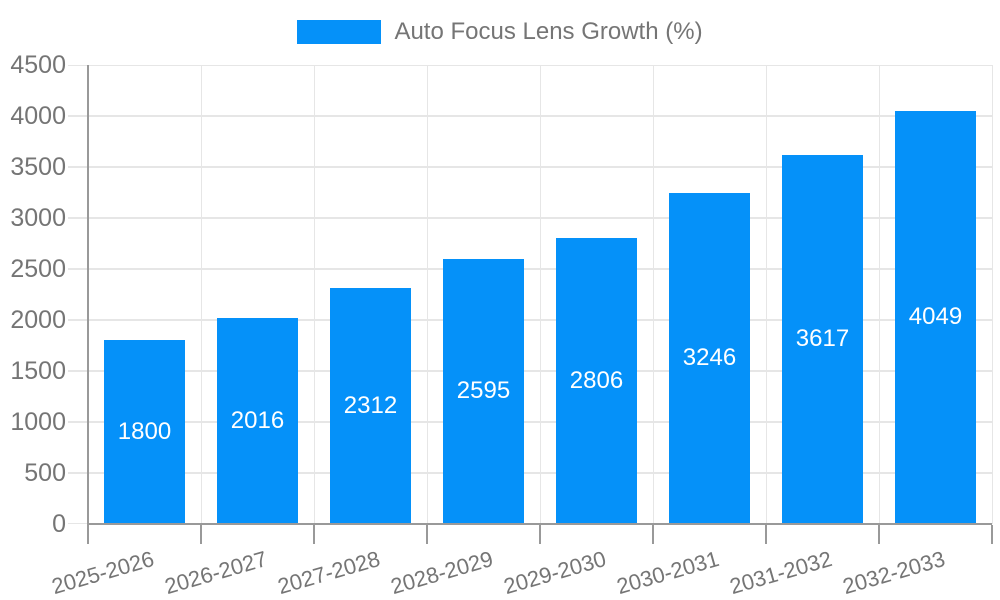 The height and width of the screenshot is (600, 1000). Describe the element at coordinates (38, 370) in the screenshot. I see `y-axis-tick-label: 1500` at that location.